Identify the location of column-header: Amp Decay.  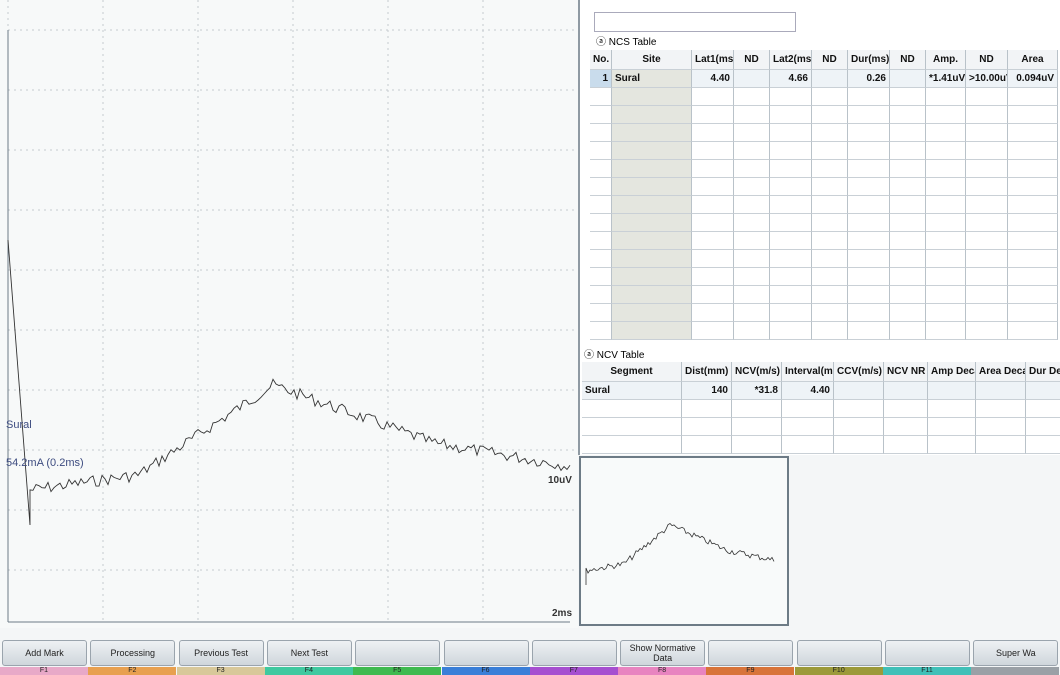
(952, 372).